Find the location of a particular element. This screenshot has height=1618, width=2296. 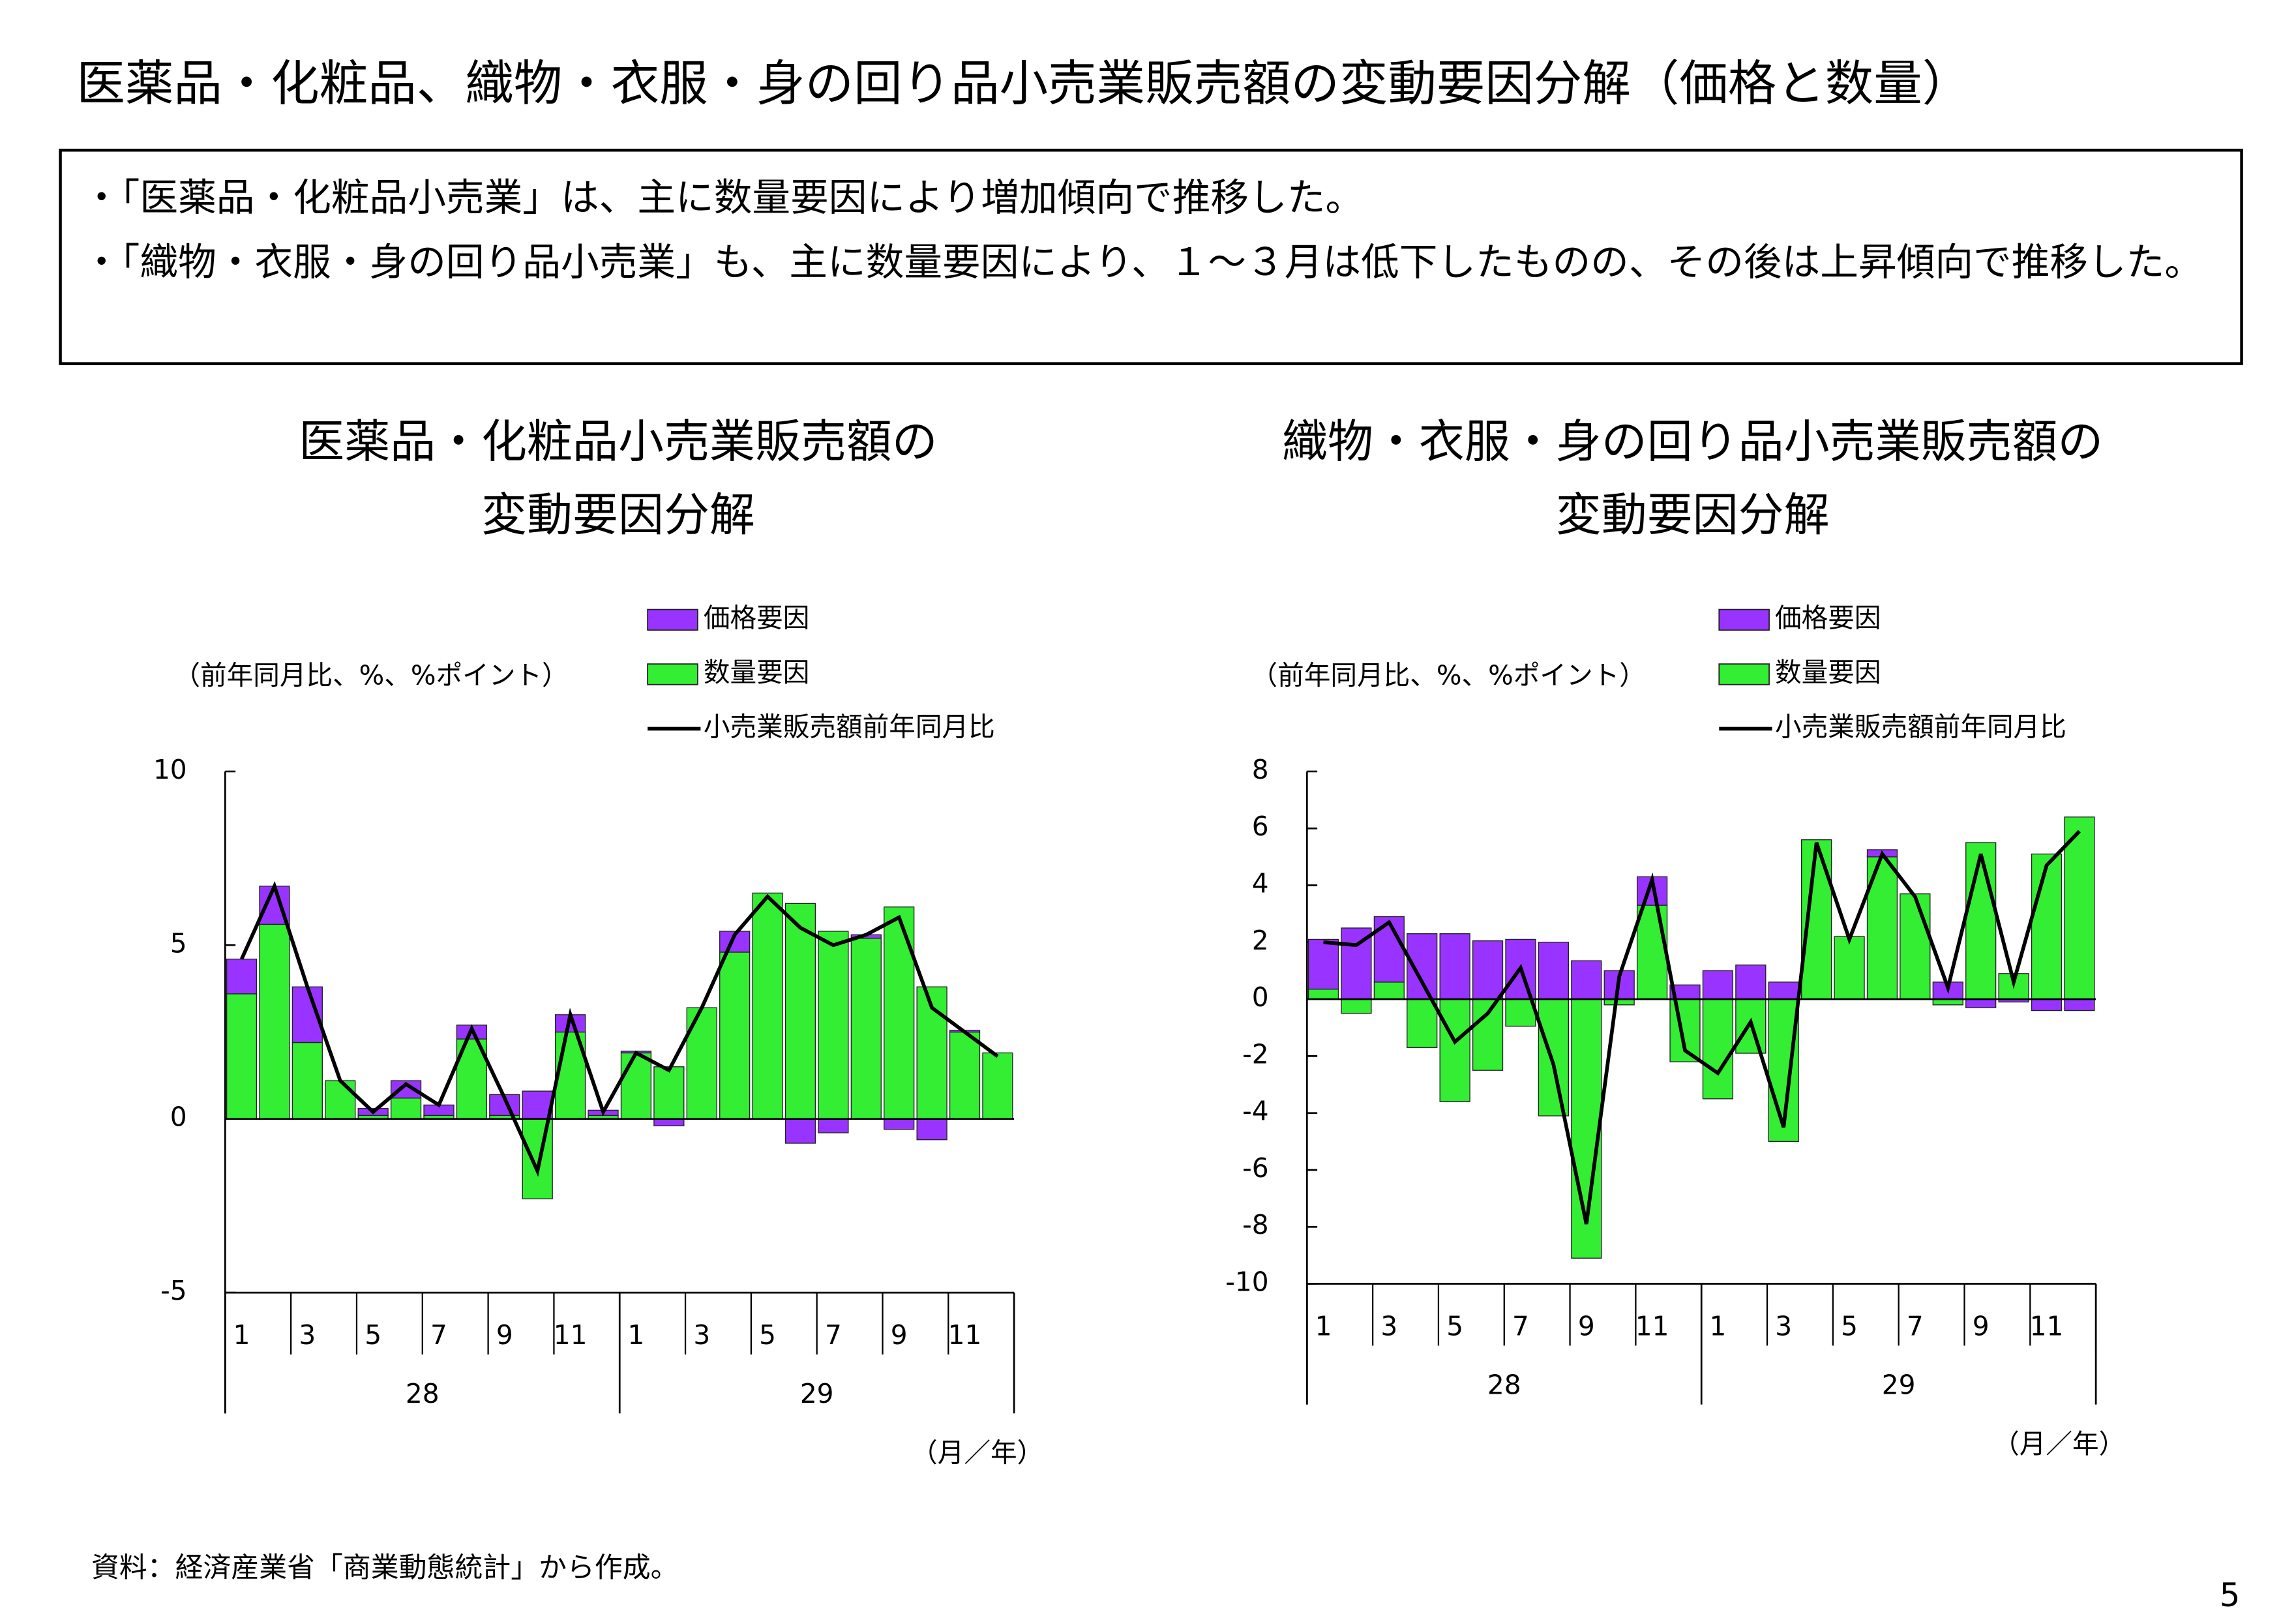

y-tick-label: -10 is located at coordinates (1246, 1282).